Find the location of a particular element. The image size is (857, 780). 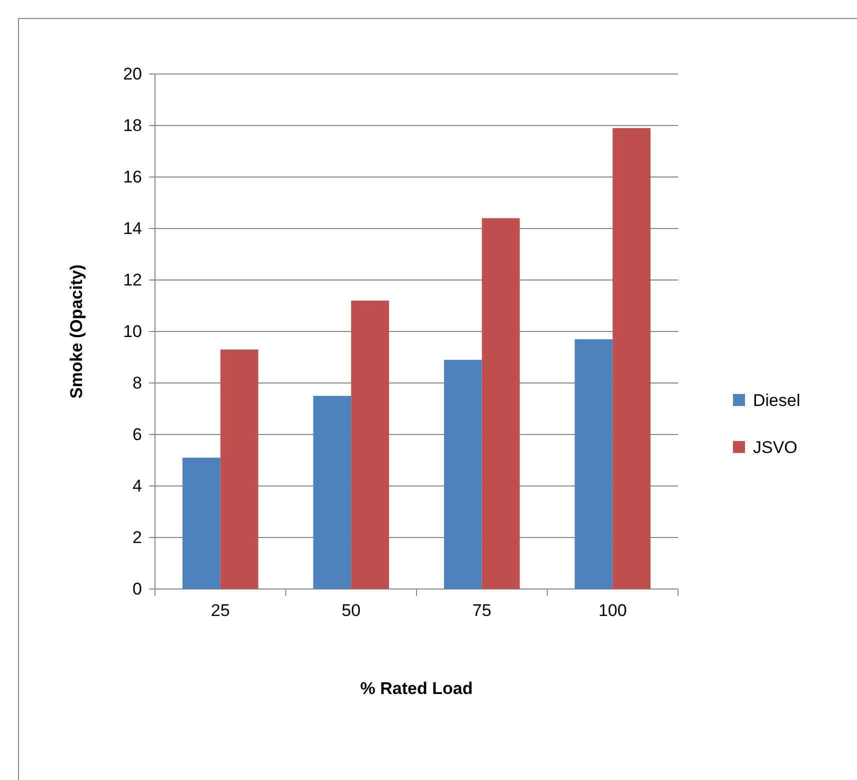

y-tick-label: 14 is located at coordinates (132, 228).